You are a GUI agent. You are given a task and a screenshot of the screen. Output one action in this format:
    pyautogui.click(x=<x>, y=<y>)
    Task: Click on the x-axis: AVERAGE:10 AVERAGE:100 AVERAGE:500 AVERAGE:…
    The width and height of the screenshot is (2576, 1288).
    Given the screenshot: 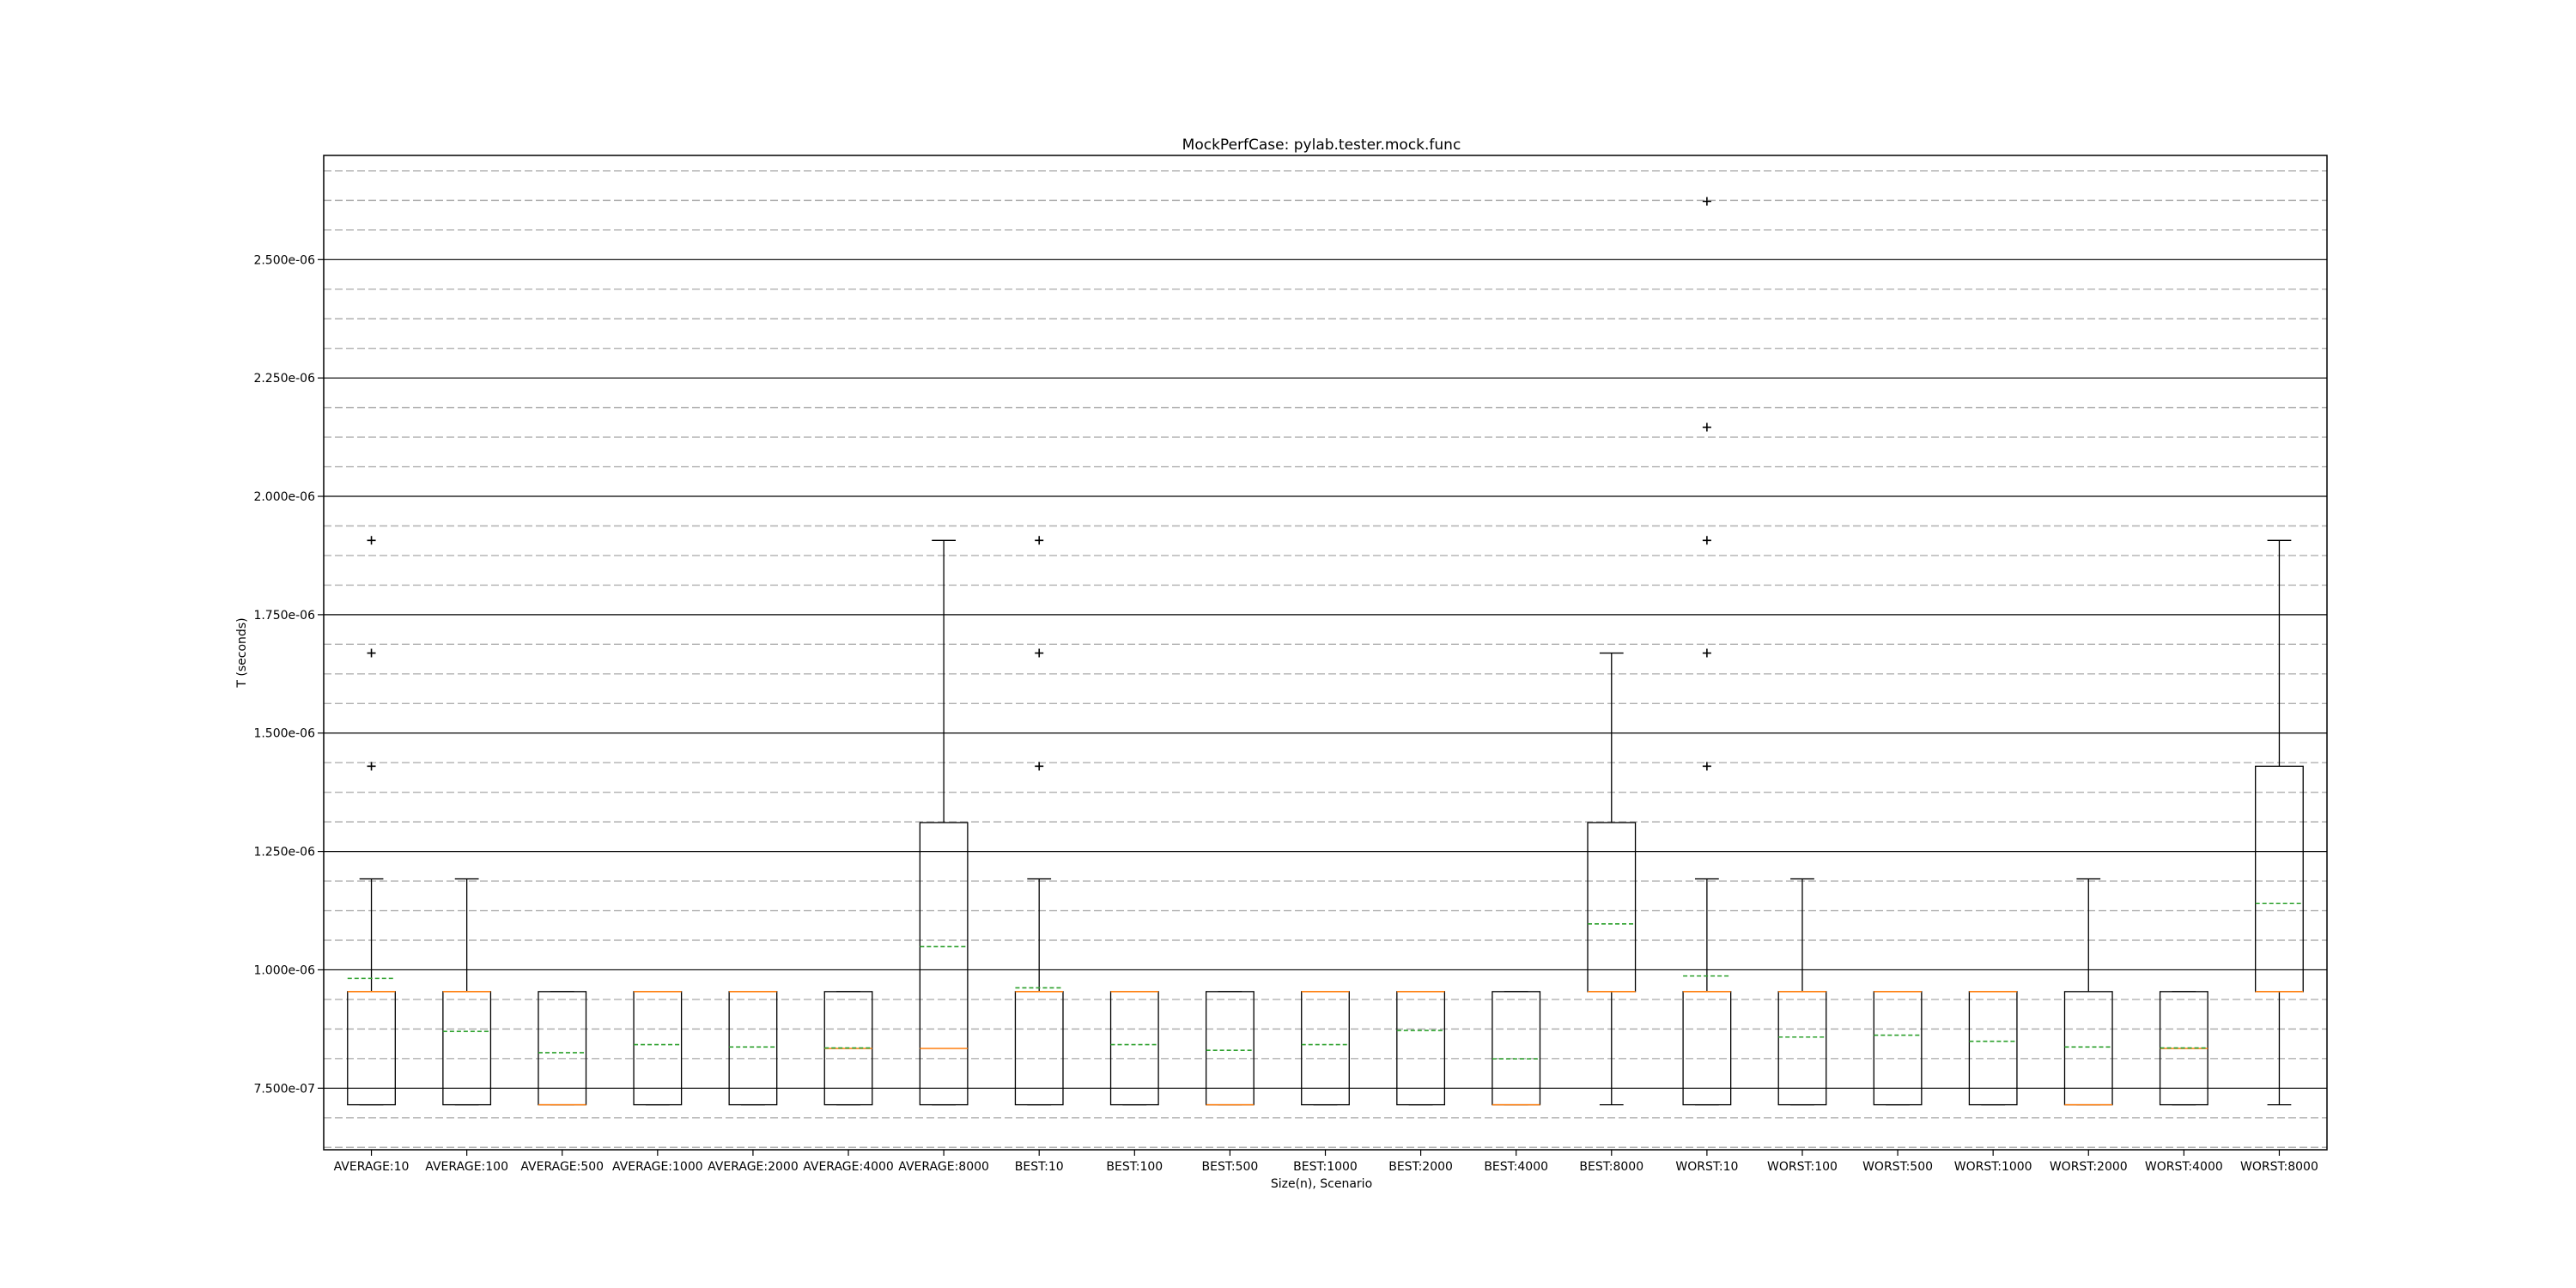 What is the action you would take?
    pyautogui.click(x=1326, y=1162)
    